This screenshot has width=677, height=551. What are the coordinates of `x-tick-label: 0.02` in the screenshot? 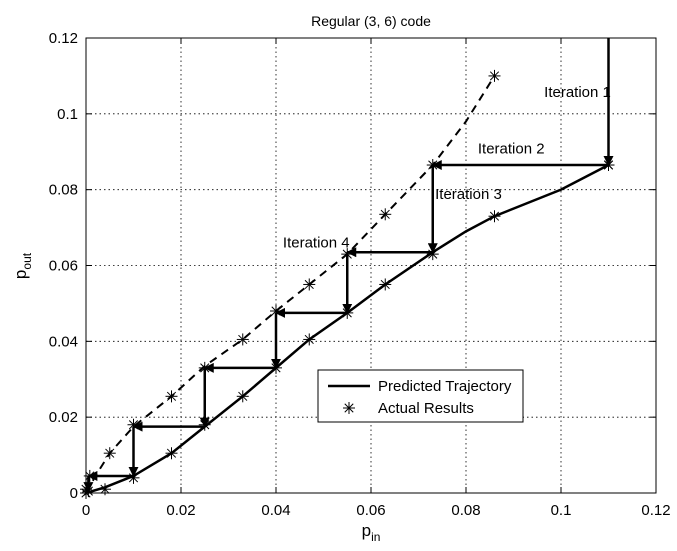 It's located at (180, 510).